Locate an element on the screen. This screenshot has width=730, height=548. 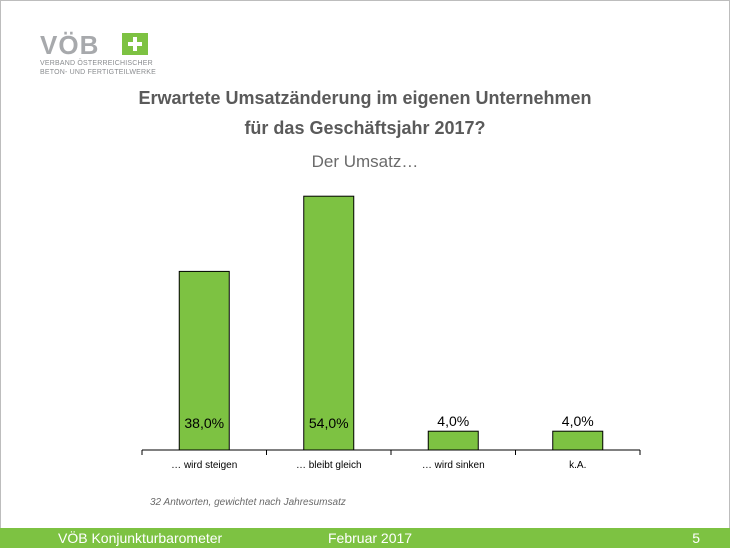
x-tick-label: … wird steigen is located at coordinates (204, 465).